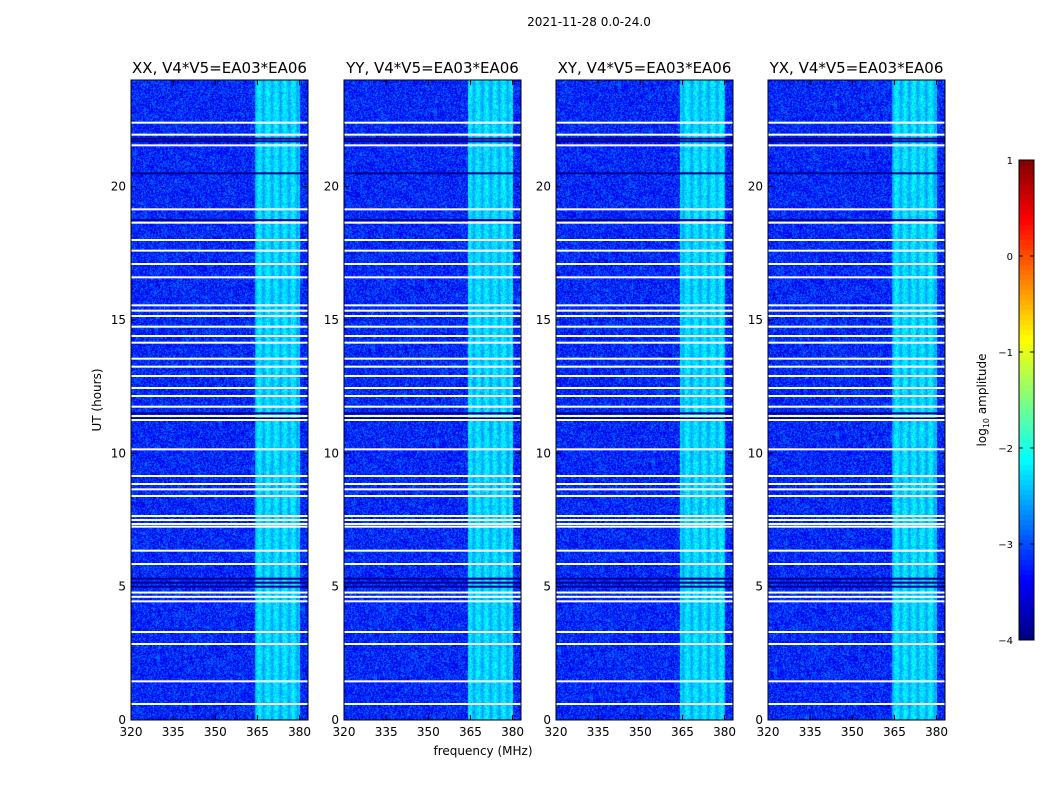  What do you see at coordinates (982, 386) in the screenshot?
I see `colorbar-label-rest: amplitude` at bounding box center [982, 386].